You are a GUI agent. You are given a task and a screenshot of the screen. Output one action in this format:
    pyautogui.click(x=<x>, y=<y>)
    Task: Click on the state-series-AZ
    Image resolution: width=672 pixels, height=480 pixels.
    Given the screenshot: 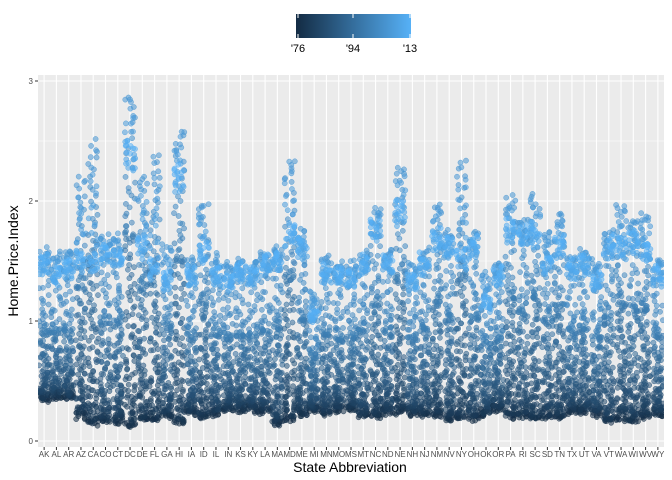 What is the action you would take?
    pyautogui.click(x=80, y=298)
    